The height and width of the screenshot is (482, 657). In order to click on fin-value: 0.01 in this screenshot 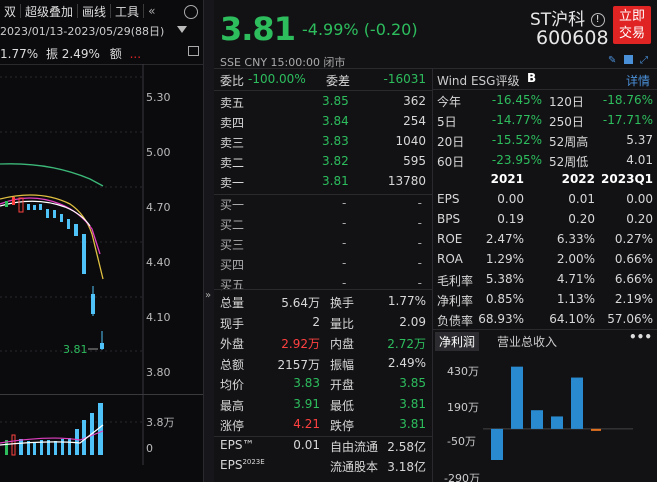, I will do `click(581, 199)`.